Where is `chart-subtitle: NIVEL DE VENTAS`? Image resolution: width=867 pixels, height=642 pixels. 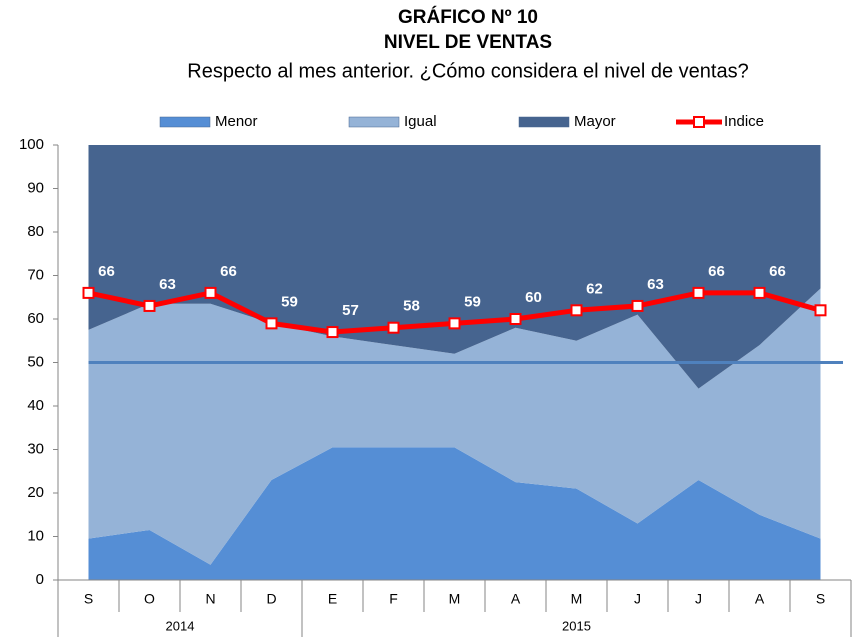
chart-subtitle: NIVEL DE VENTAS is located at coordinates (468, 42).